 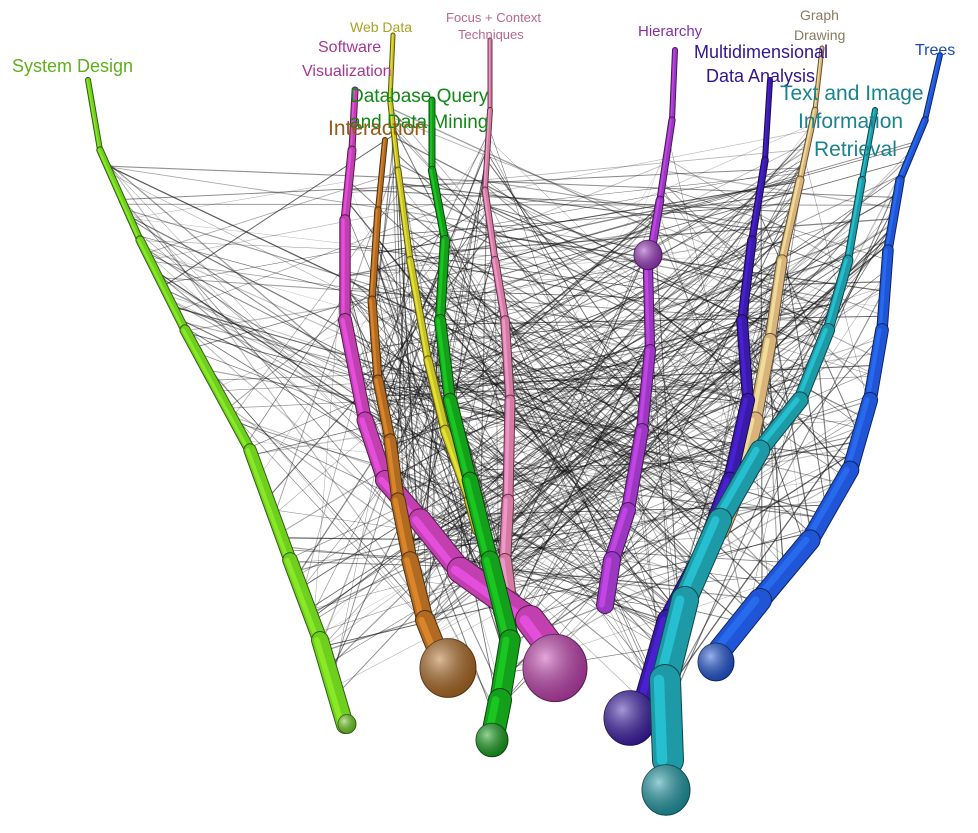 I want to click on label-multidimensional-line2: Data Analysis, so click(x=760, y=76).